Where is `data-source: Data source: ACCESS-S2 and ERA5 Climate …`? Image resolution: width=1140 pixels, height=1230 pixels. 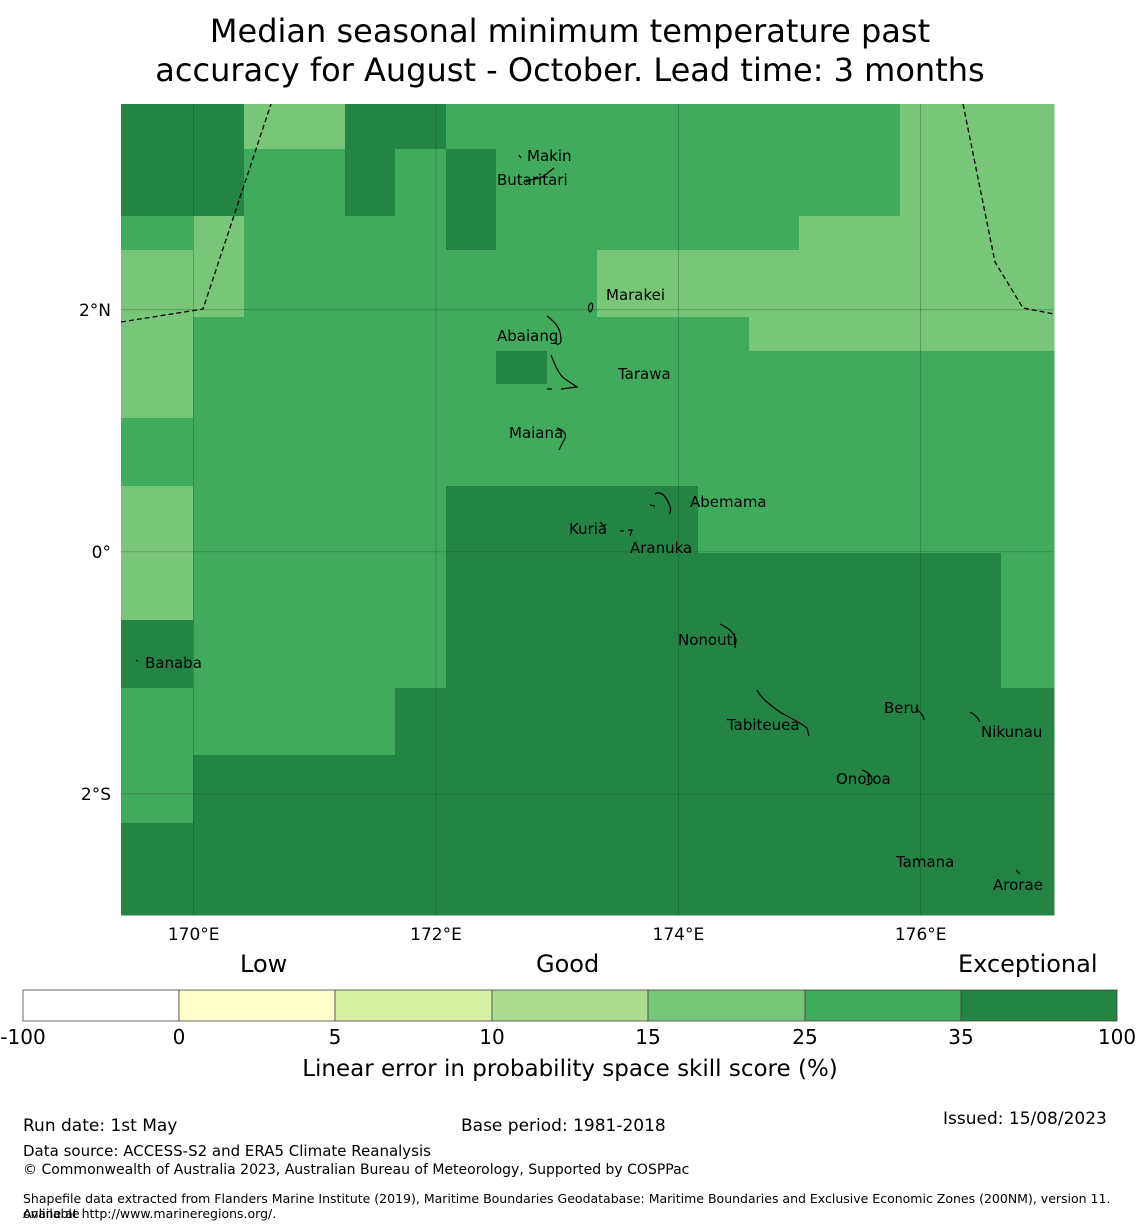 data-source: Data source: ACCESS-S2 and ERA5 Climate … is located at coordinates (227, 1151).